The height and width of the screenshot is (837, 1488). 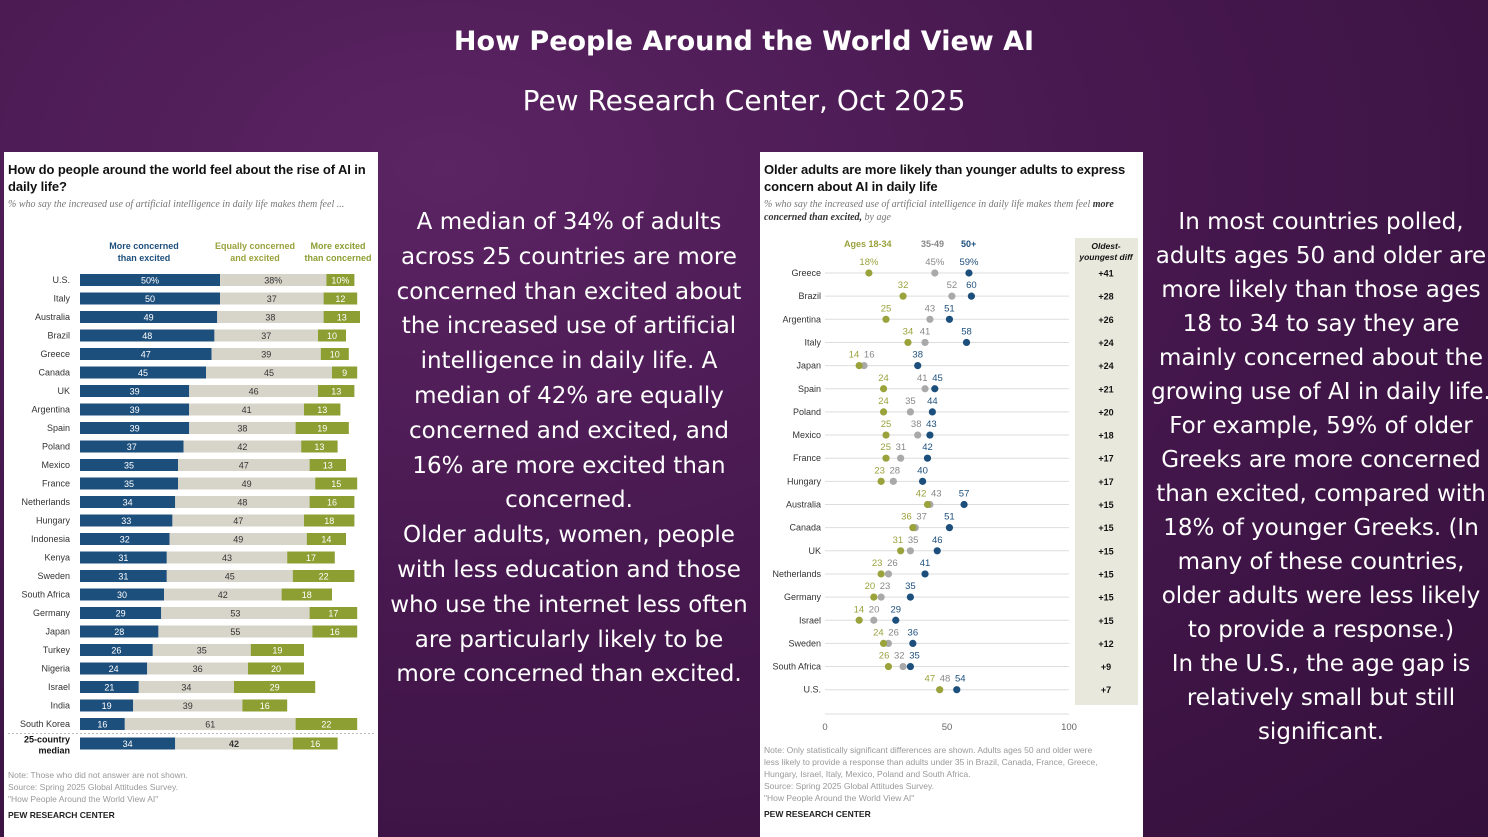 What do you see at coordinates (971, 285) in the screenshot?
I see `dot-value-label: 60` at bounding box center [971, 285].